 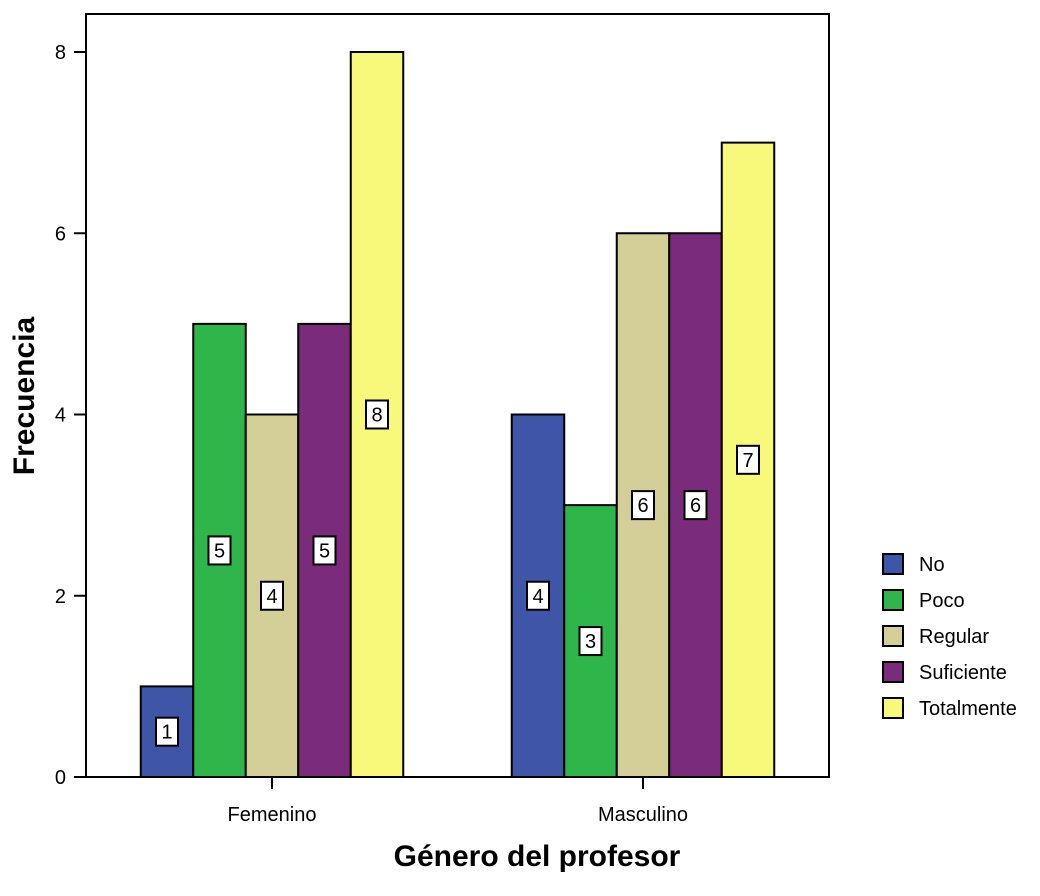 What do you see at coordinates (954, 637) in the screenshot?
I see `legend-label-regular: Regular` at bounding box center [954, 637].